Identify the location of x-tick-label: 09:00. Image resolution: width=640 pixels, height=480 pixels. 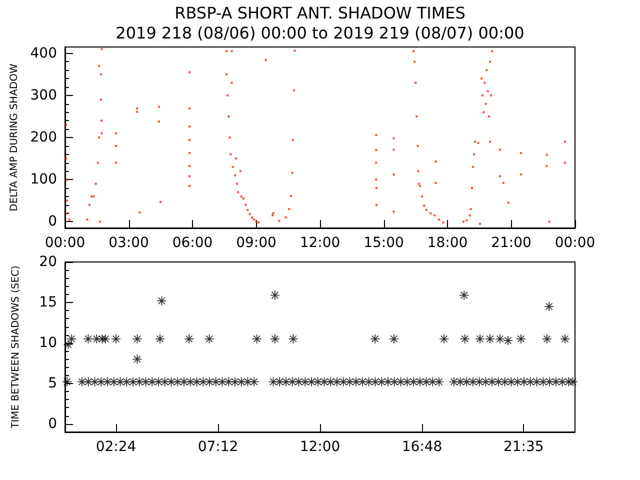
(256, 243).